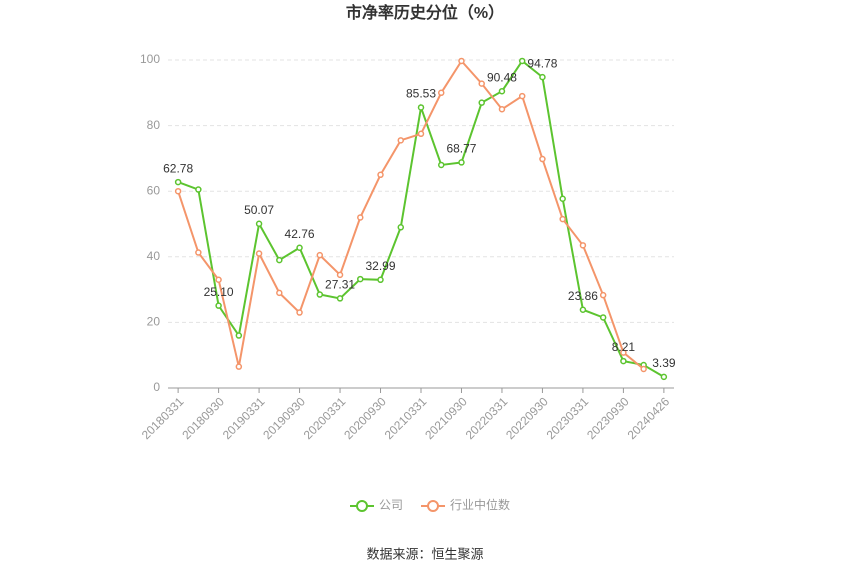 This screenshot has width=850, height=575. I want to click on data-label: 25.10, so click(219, 292).